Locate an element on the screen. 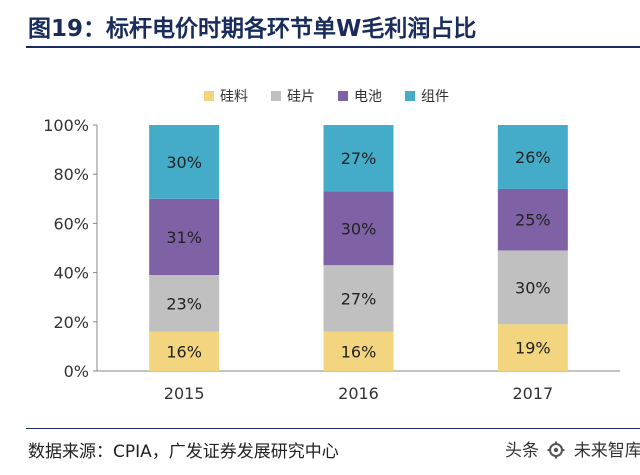  data-label-2017-4: 26% is located at coordinates (533, 157).